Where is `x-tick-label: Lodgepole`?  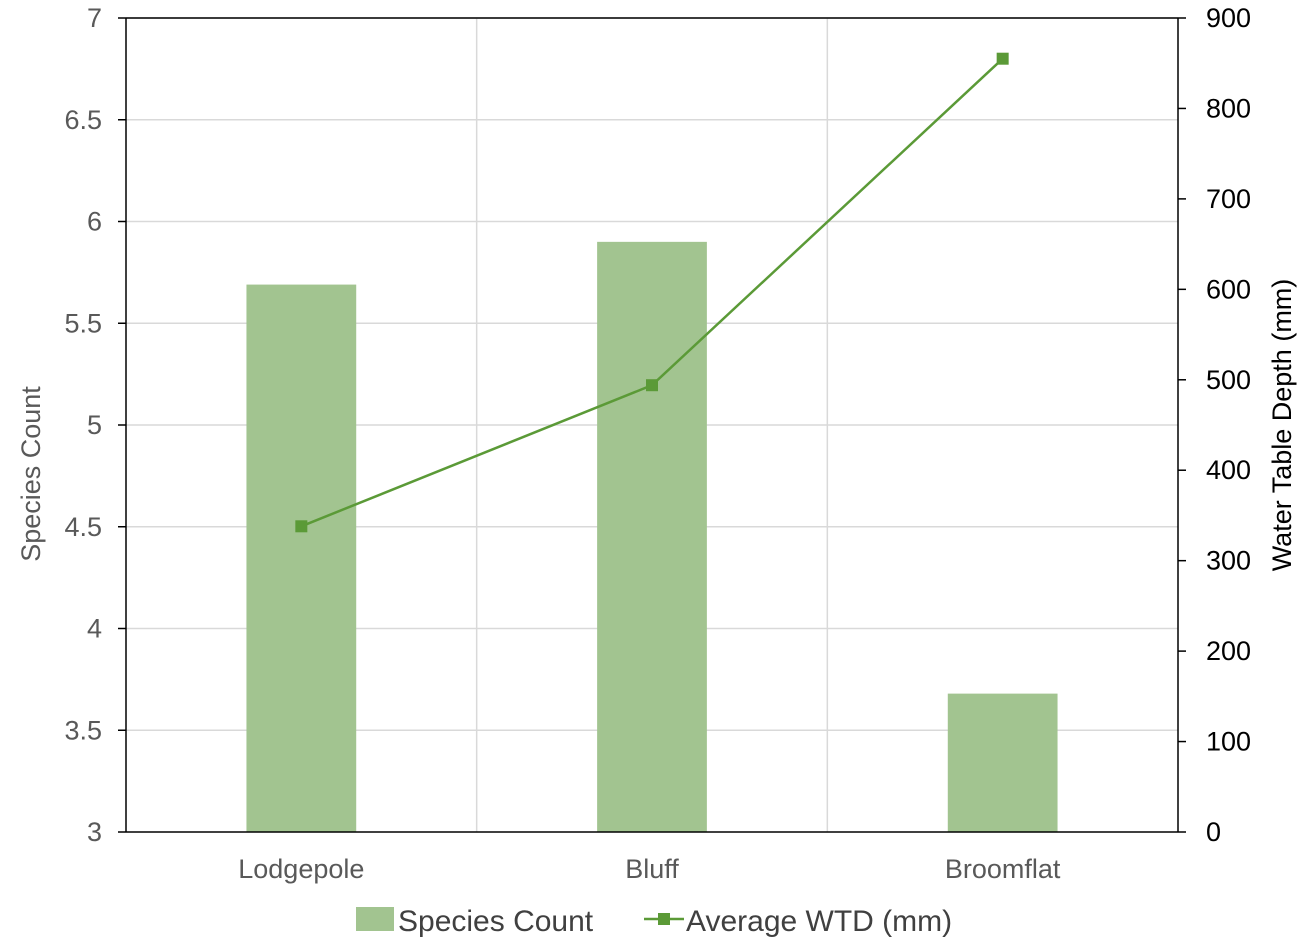
x-tick-label: Lodgepole is located at coordinates (301, 869).